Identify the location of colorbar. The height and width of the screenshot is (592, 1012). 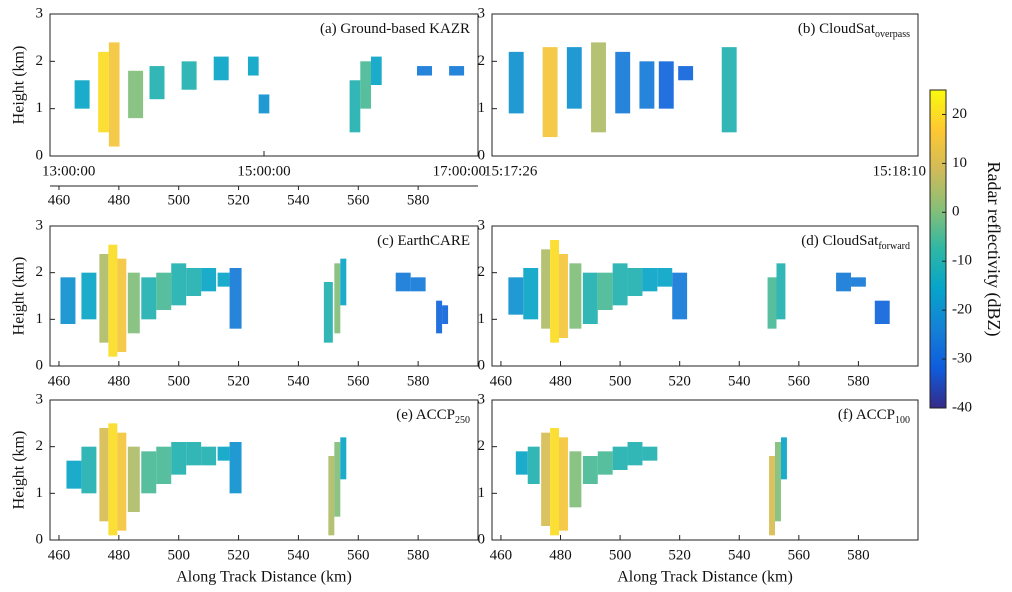
(938, 249).